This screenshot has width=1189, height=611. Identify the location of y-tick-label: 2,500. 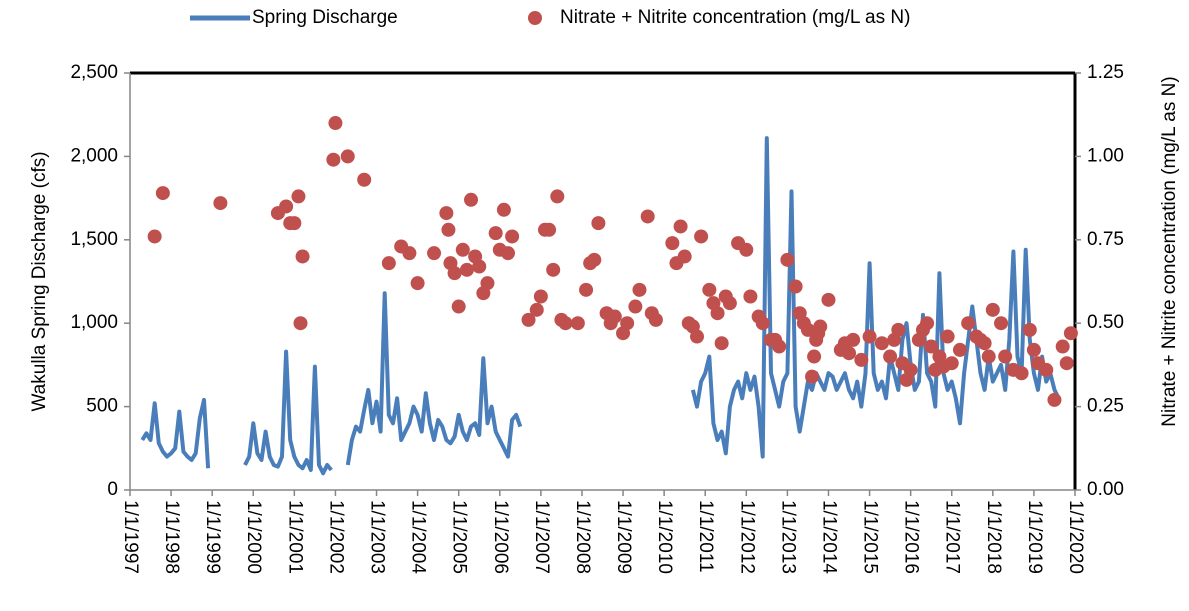
(94, 72).